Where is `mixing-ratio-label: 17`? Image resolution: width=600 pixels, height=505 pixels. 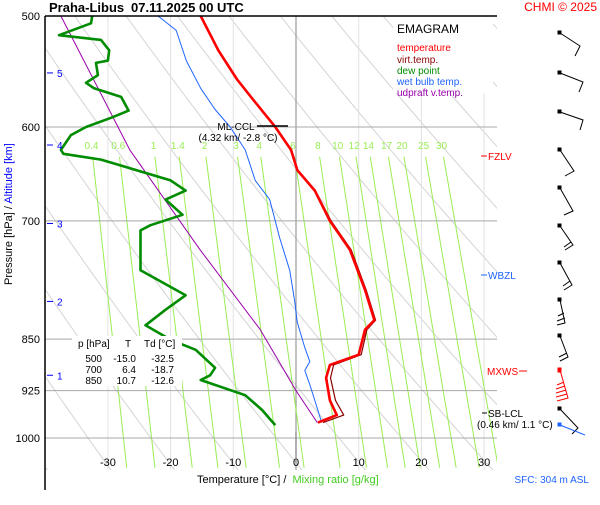 mixing-ratio-label: 17 is located at coordinates (387, 146).